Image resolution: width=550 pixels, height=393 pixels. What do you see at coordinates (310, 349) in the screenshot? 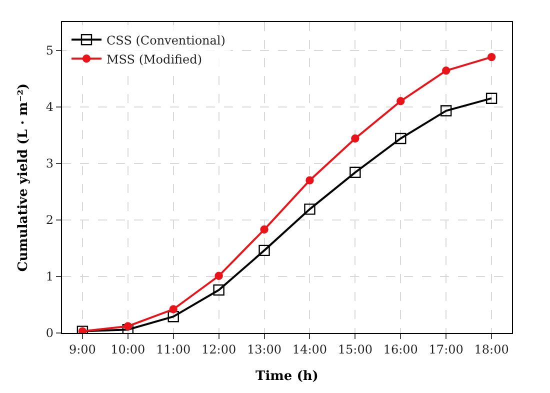
I see `x-tick-label: 14:00` at bounding box center [310, 349].